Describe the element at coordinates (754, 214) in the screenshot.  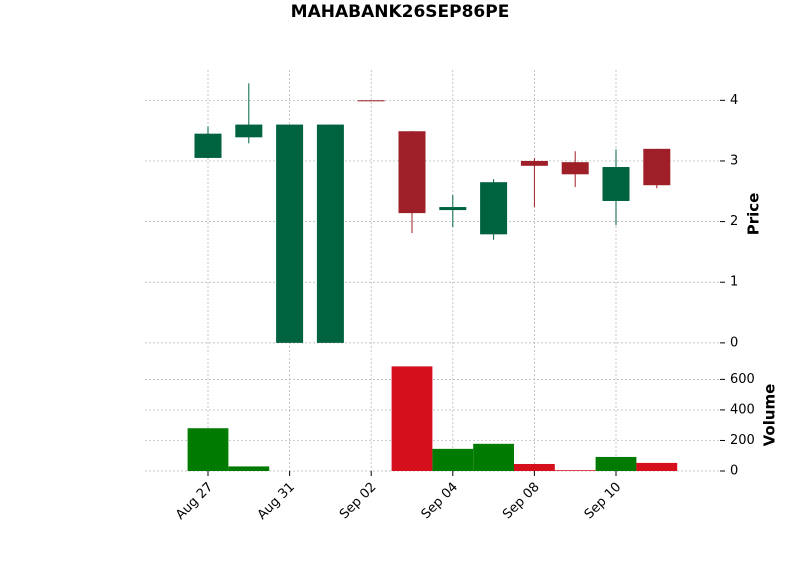
I see `y-axis-label: Price` at that location.